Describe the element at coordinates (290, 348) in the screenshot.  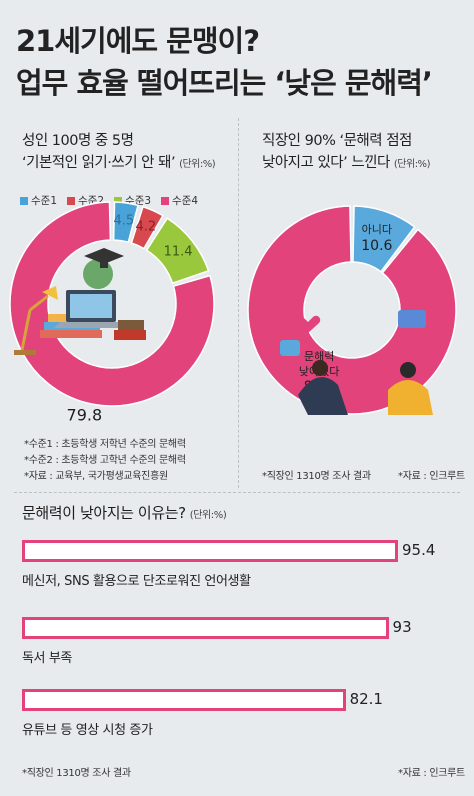
I see `like-icon` at that location.